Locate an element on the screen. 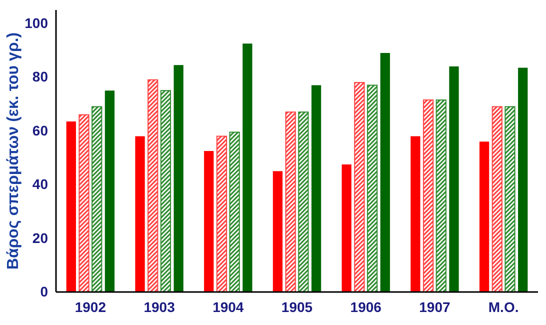 The image size is (546, 325). y-tick-label: 60 is located at coordinates (40, 130).